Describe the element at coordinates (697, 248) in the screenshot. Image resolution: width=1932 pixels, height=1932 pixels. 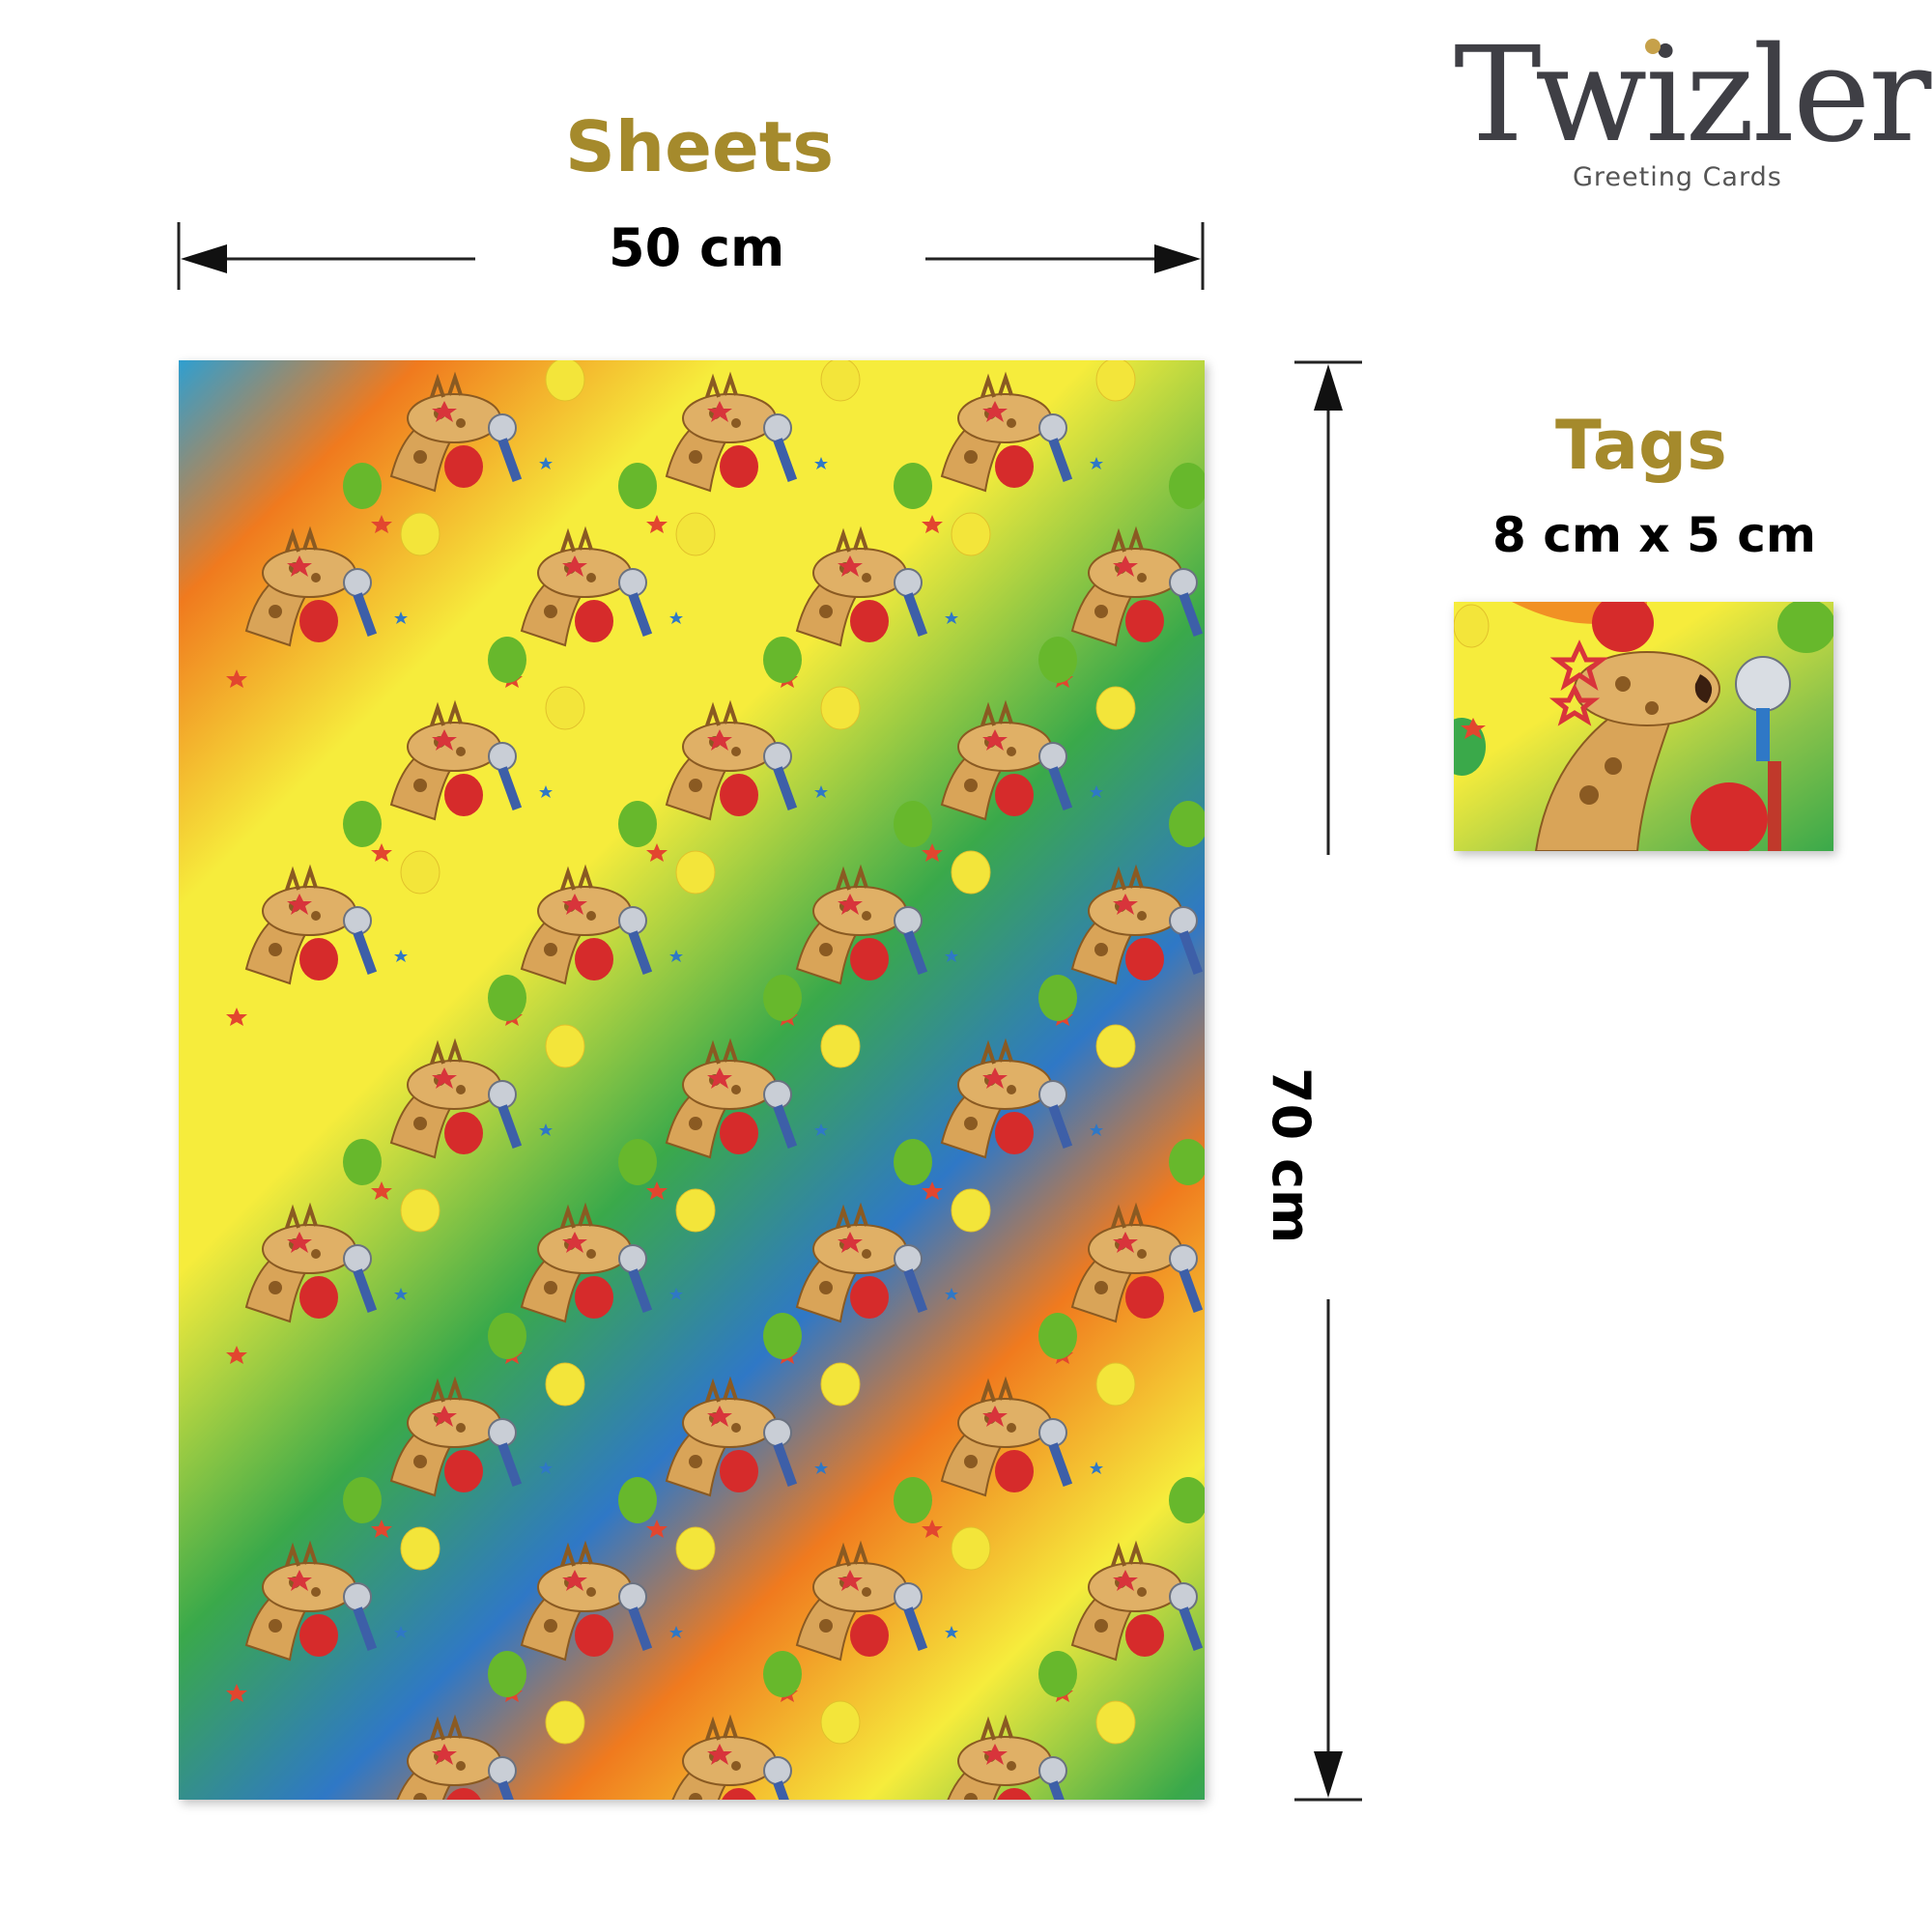
I see `sheet-width-label: 50 cm` at that location.